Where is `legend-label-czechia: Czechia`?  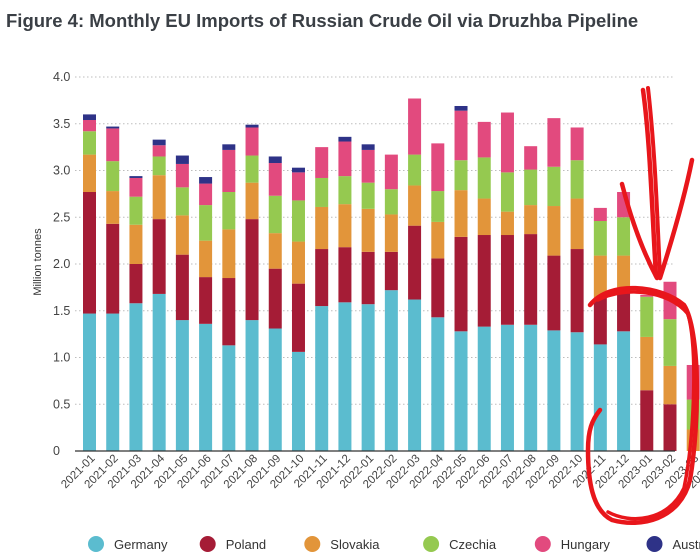
legend-label-czechia: Czechia is located at coordinates (473, 544).